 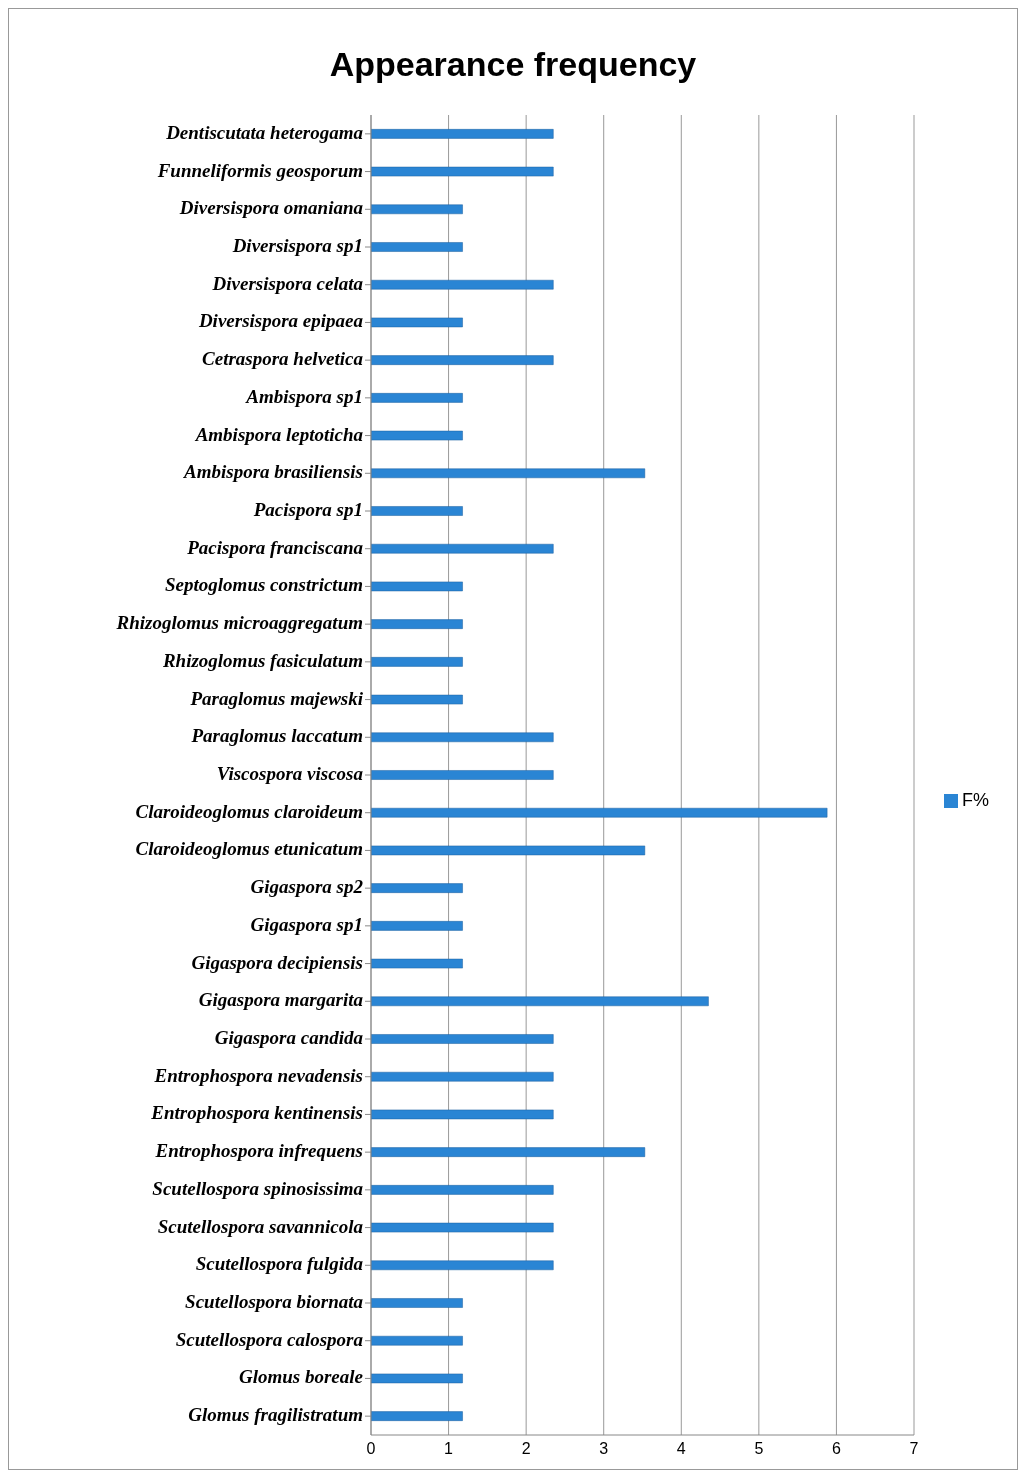 I want to click on y-tick-label: Entrophospora nevadensis, so click(x=258, y=1075).